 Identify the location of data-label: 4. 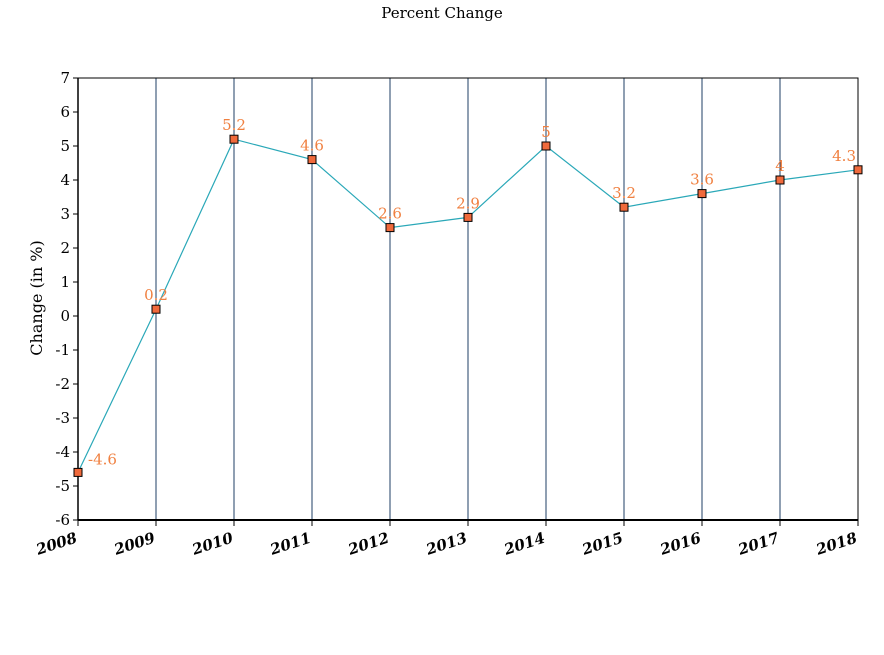
(780, 166).